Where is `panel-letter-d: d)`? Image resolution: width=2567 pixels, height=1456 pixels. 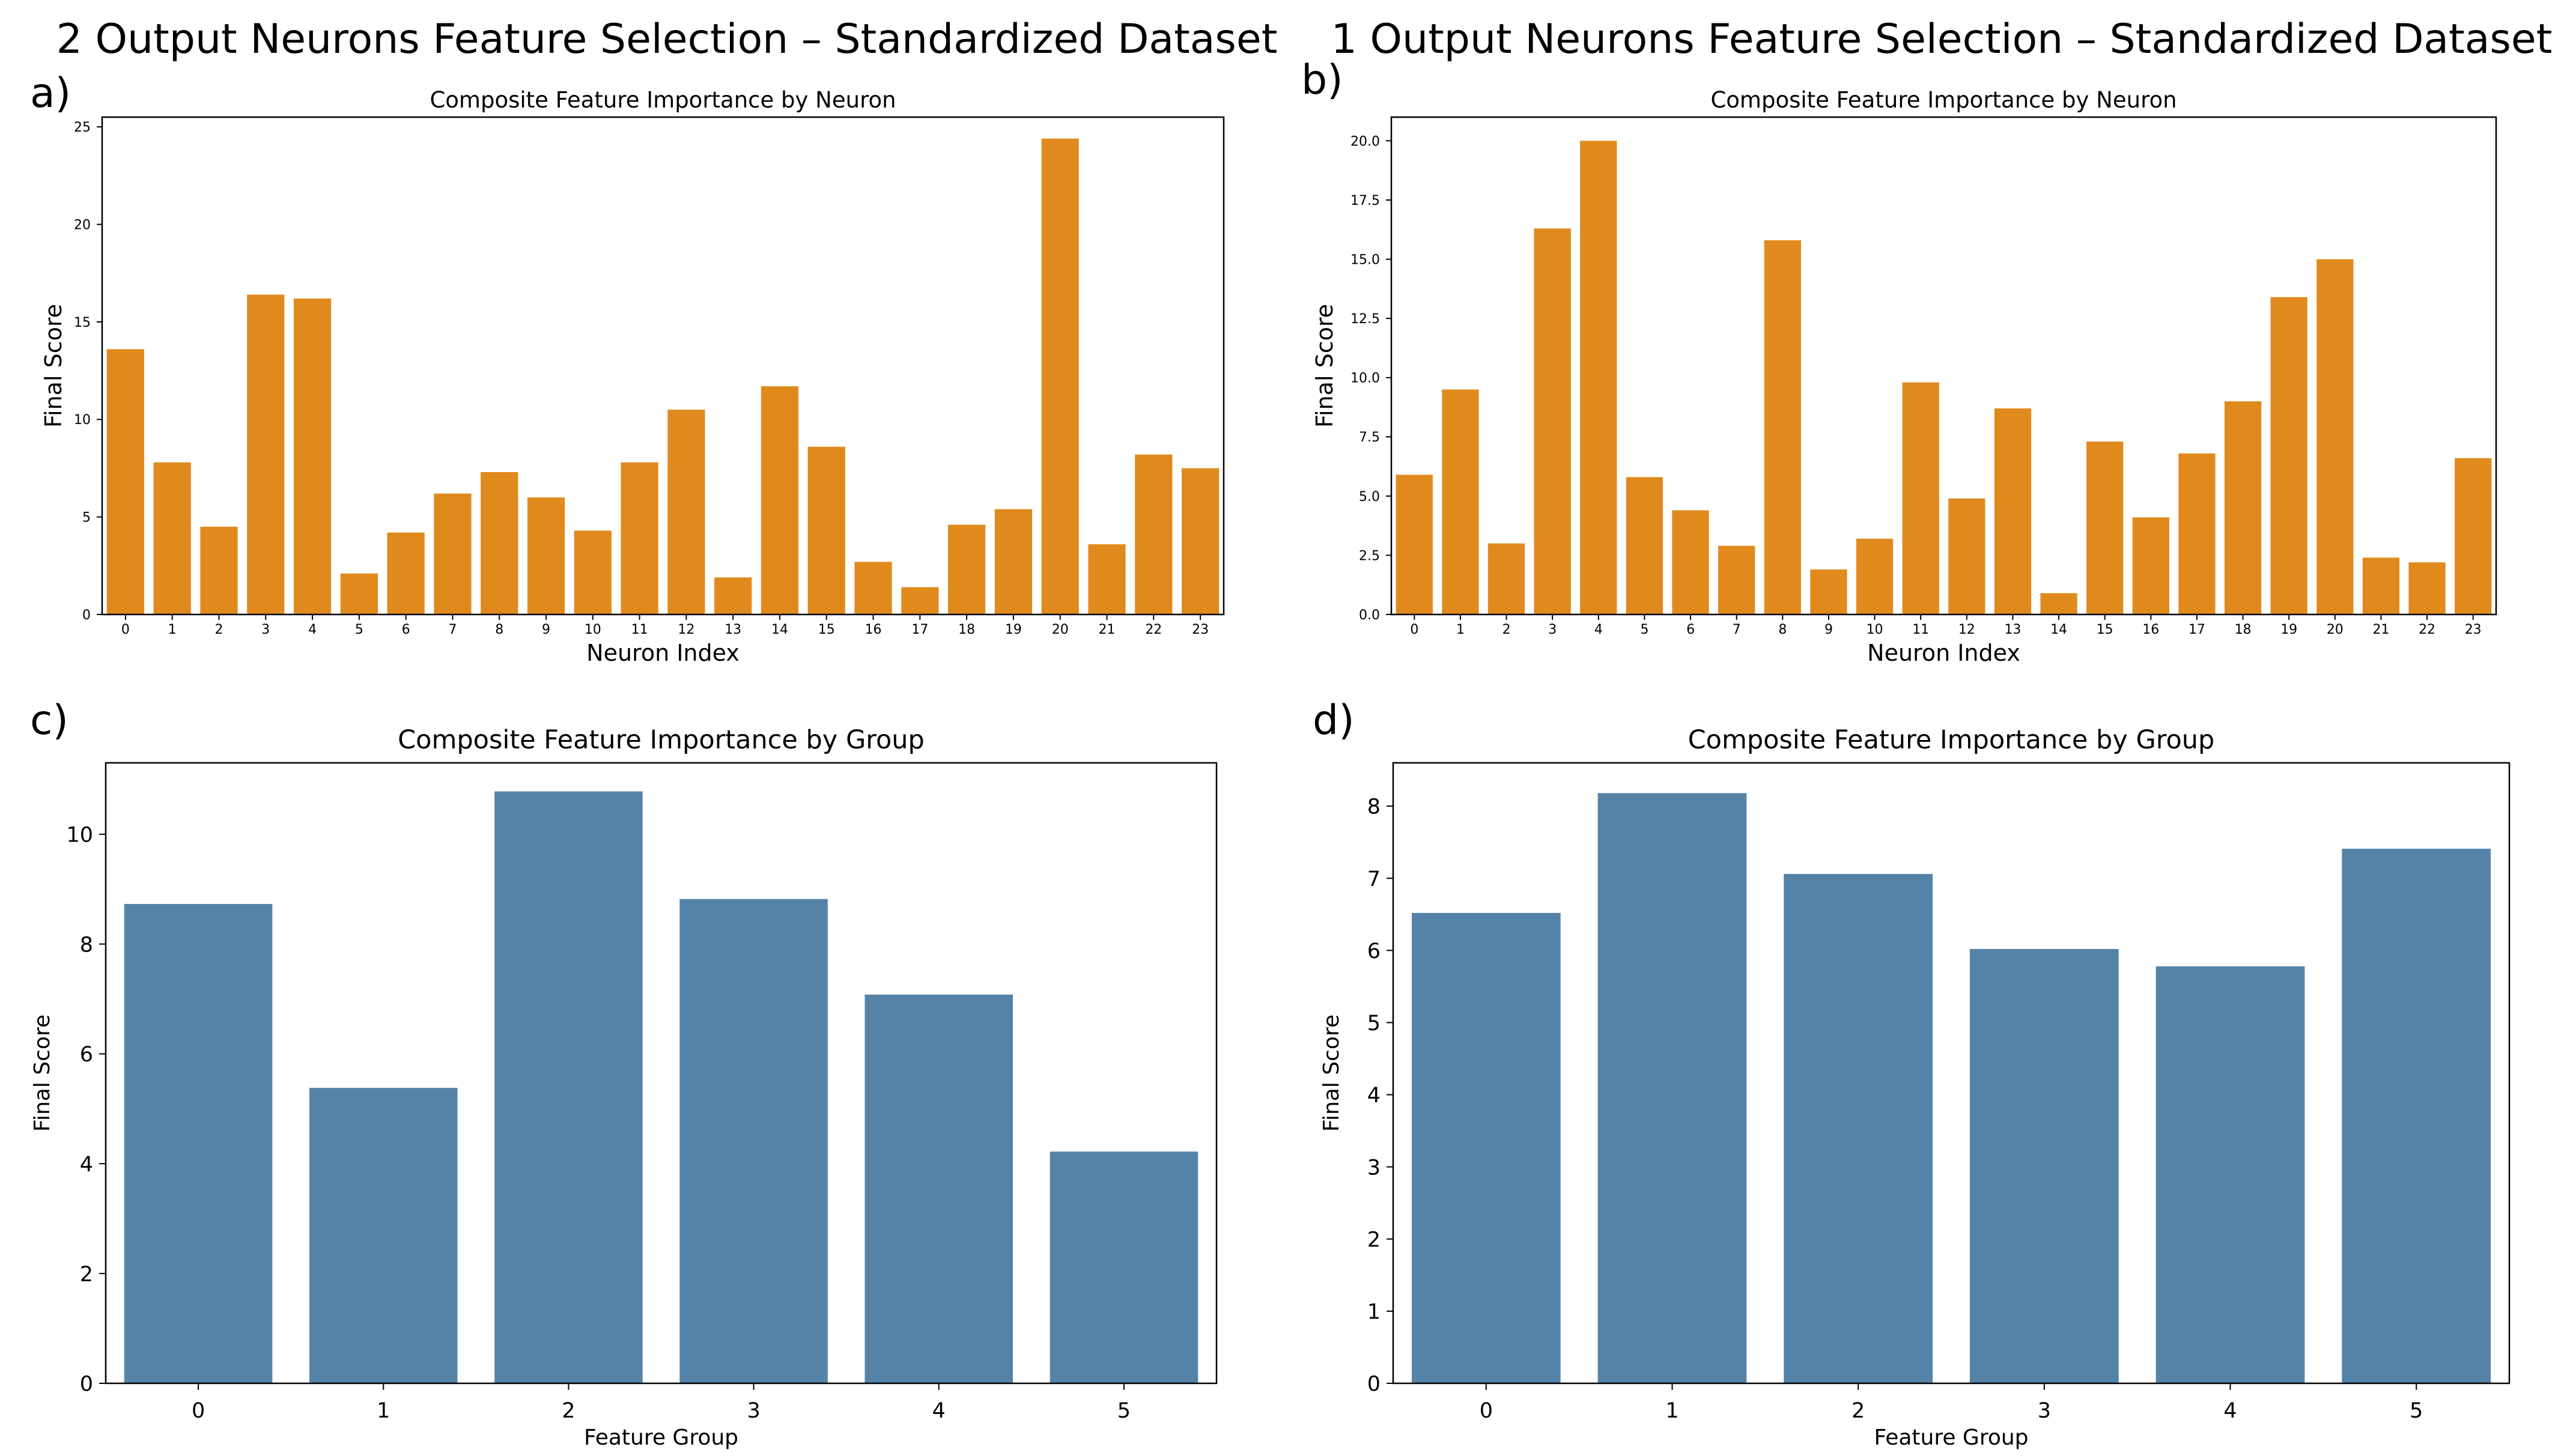
panel-letter-d: d) is located at coordinates (1334, 721).